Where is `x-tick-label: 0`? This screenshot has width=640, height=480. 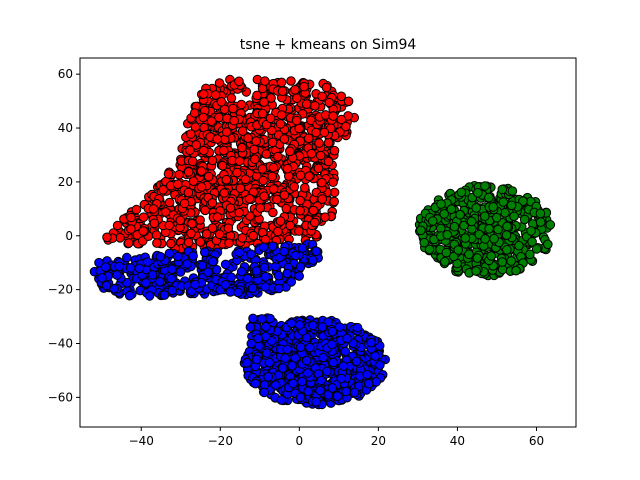
x-tick-label: 0 is located at coordinates (300, 441).